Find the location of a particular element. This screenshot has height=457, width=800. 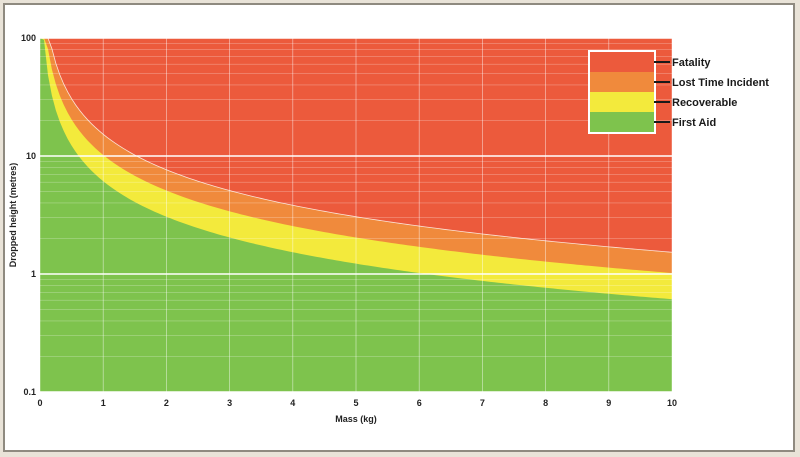

y-tick-label: 100 is located at coordinates (28, 38).